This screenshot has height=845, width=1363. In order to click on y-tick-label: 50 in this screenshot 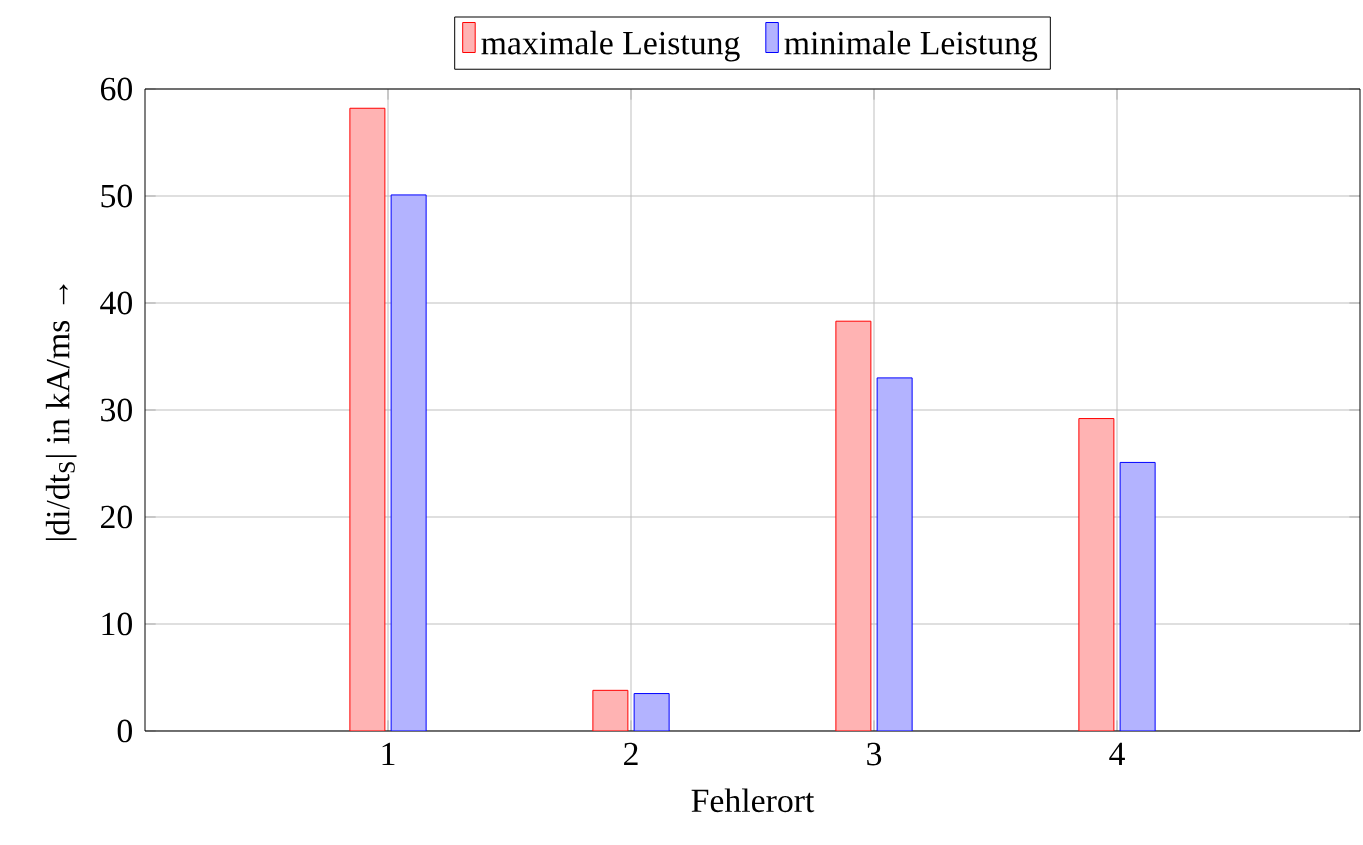, I will do `click(116, 196)`.